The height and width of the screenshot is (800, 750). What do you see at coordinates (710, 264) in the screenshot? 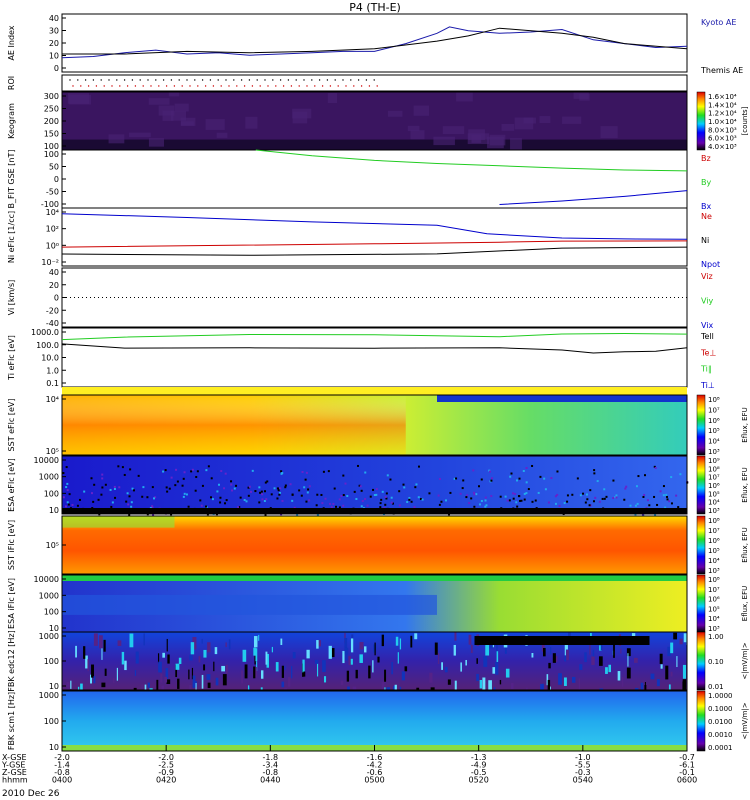
I see `legend-entry: Npot` at bounding box center [710, 264].